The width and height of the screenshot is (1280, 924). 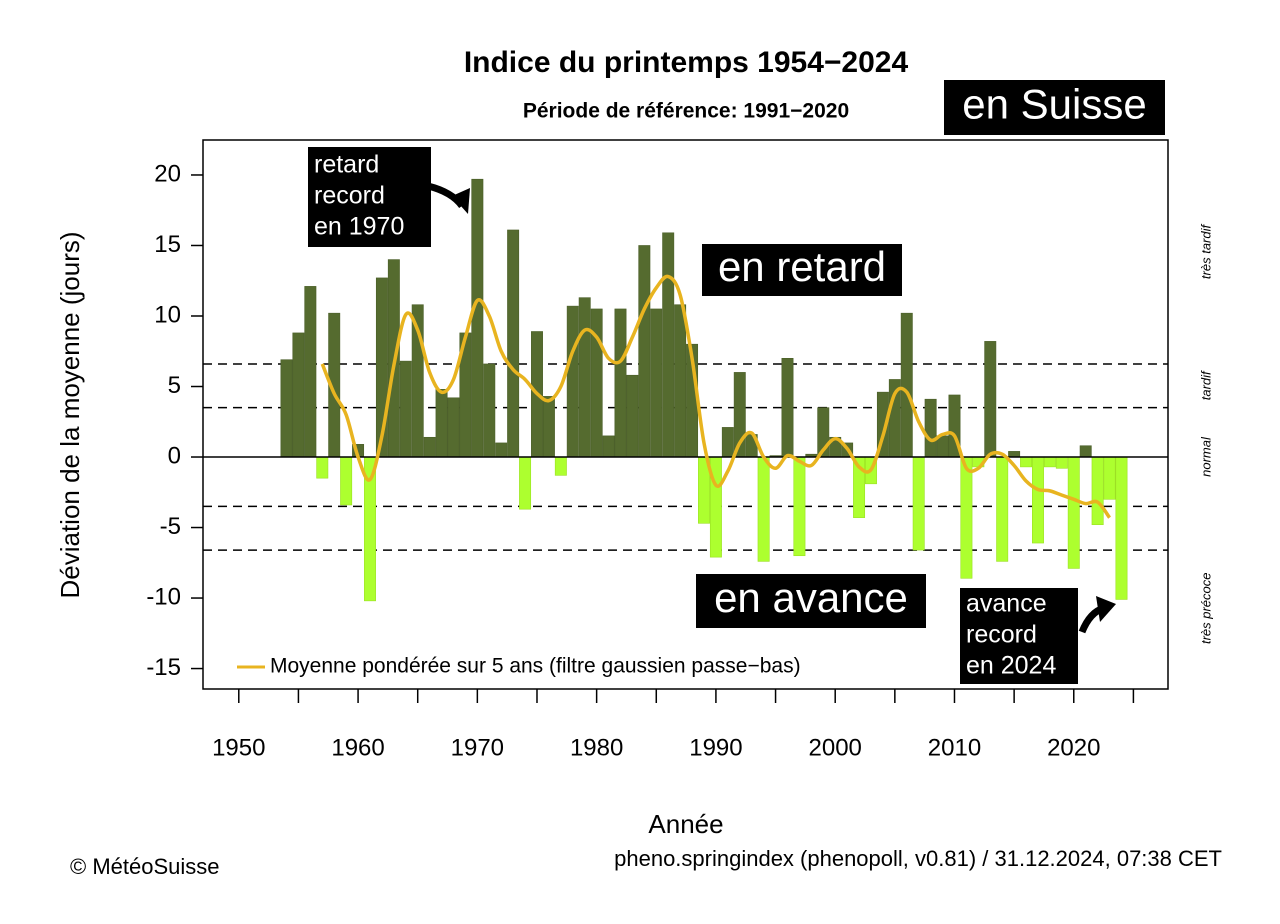 I want to click on y-tick-label: 15, so click(x=167, y=244).